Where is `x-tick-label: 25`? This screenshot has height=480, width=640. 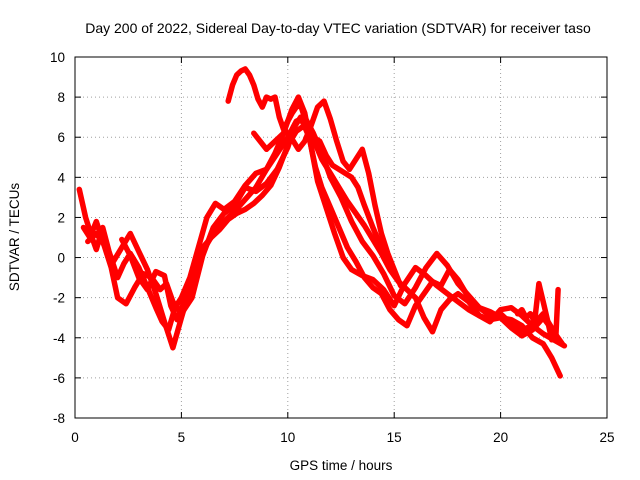 x-tick-label: 25 is located at coordinates (606, 437).